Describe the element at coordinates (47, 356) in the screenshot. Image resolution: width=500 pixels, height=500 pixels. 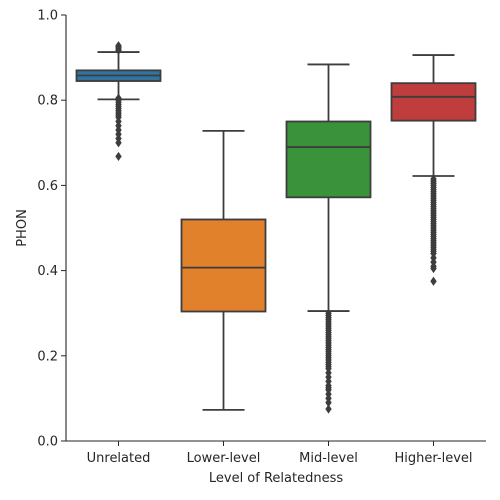
I see `y-tick-label: 0.2` at that location.